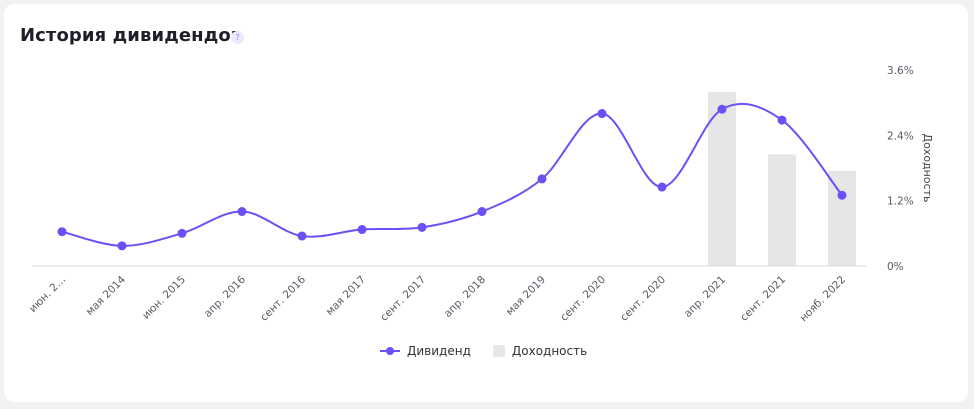  What do you see at coordinates (763, 299) in the screenshot?
I see `x-tick-label: сент. 2021` at bounding box center [763, 299].